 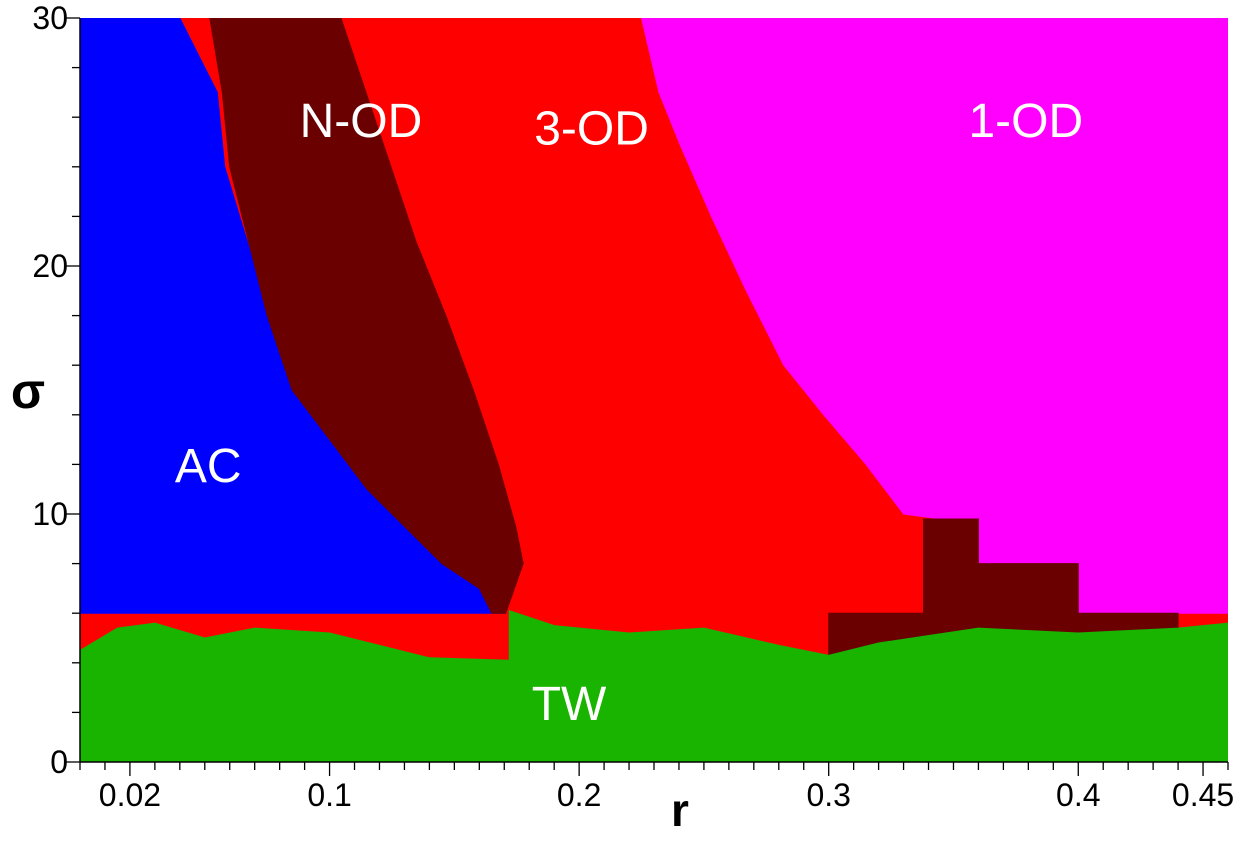 What do you see at coordinates (329, 795) in the screenshot?
I see `x-tick-label: 0.1` at bounding box center [329, 795].